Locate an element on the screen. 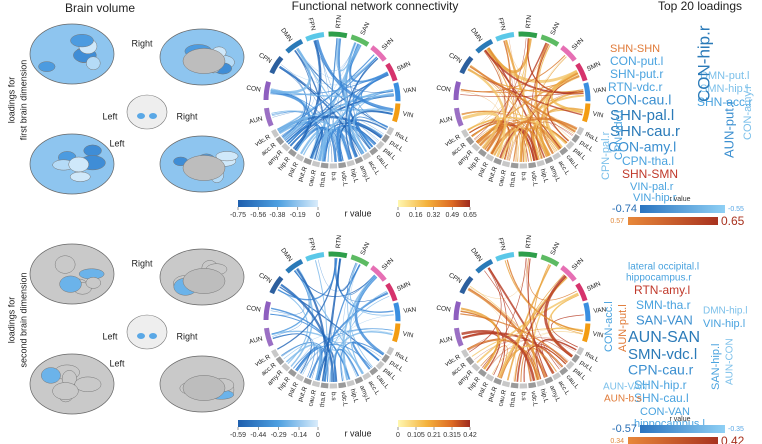  loading-word: lateral occipital.l is located at coordinates (663, 267).